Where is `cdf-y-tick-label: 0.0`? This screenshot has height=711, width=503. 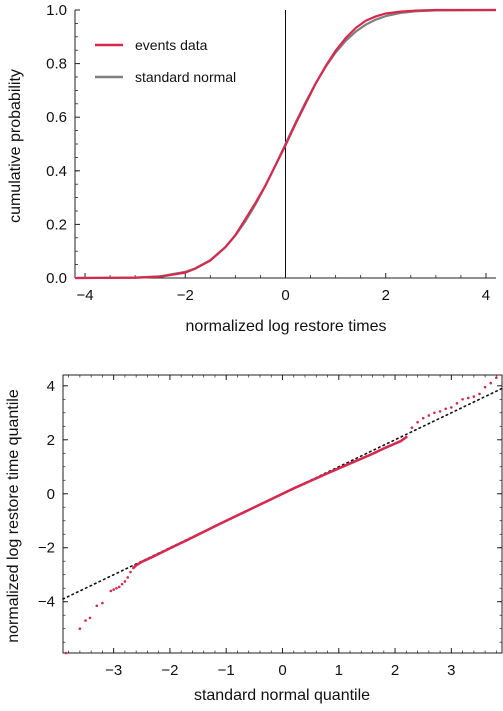
cdf-y-tick-label: 0.0 is located at coordinates (56, 278).